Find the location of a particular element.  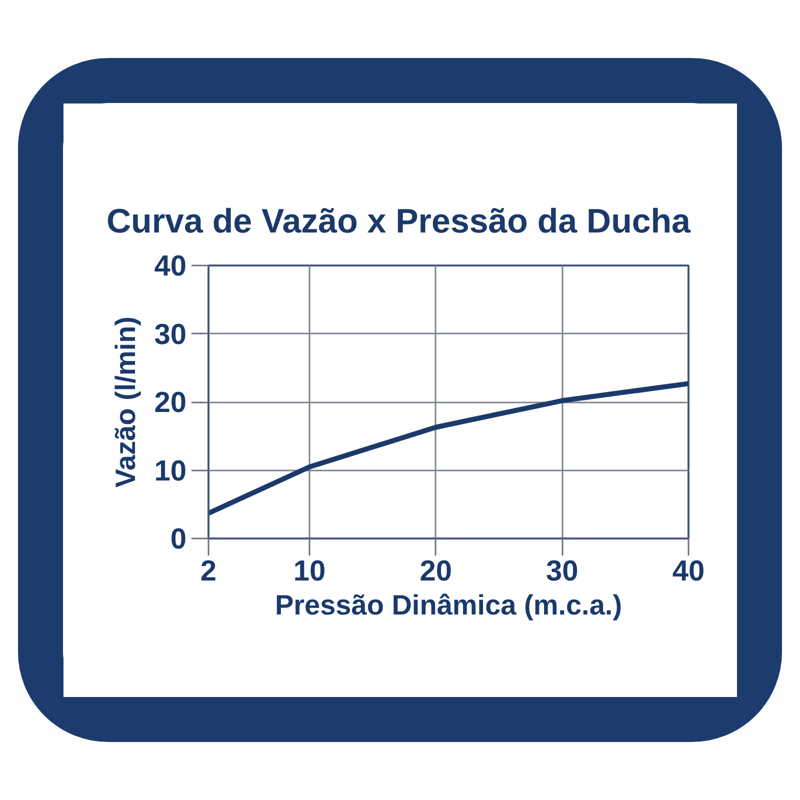

x-axis-title: Pressão Dinâmica (m.c.a.) is located at coordinates (448, 605).